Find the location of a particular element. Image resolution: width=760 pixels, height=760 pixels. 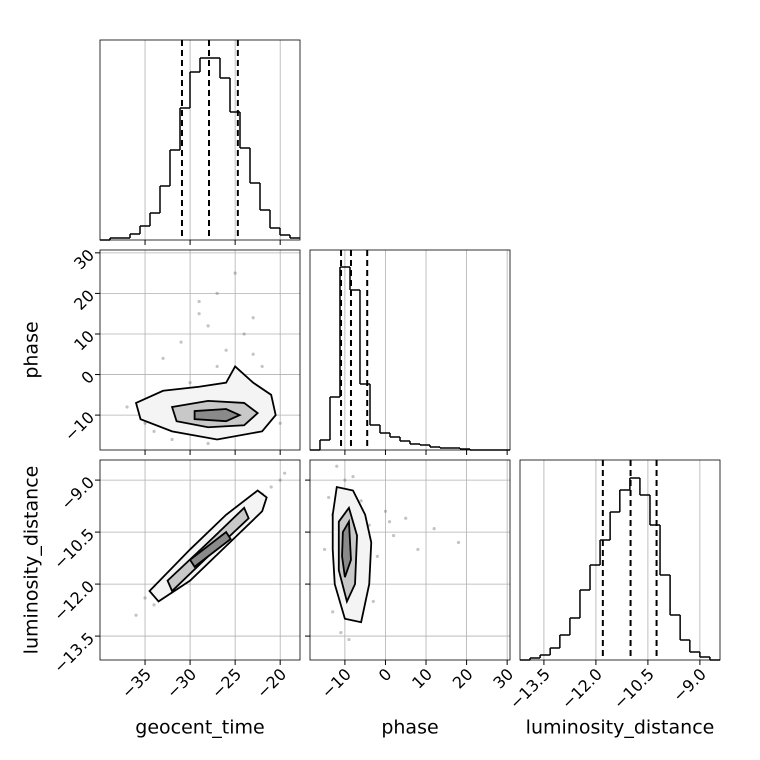

y-tick-label: −13.5 is located at coordinates (74, 653).